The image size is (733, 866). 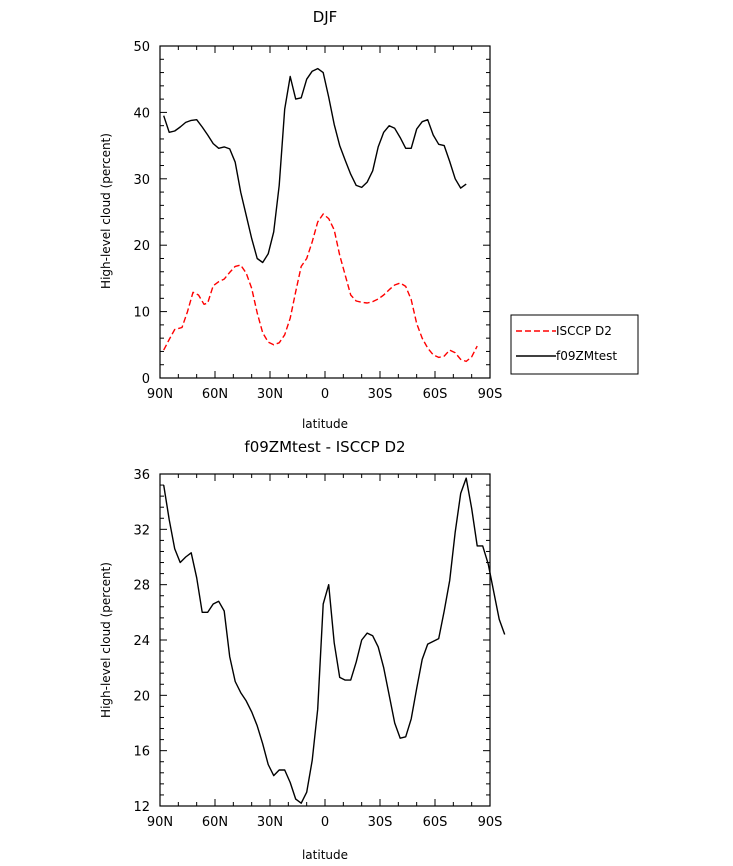 I want to click on y-tick-label: 36, so click(x=141, y=475).